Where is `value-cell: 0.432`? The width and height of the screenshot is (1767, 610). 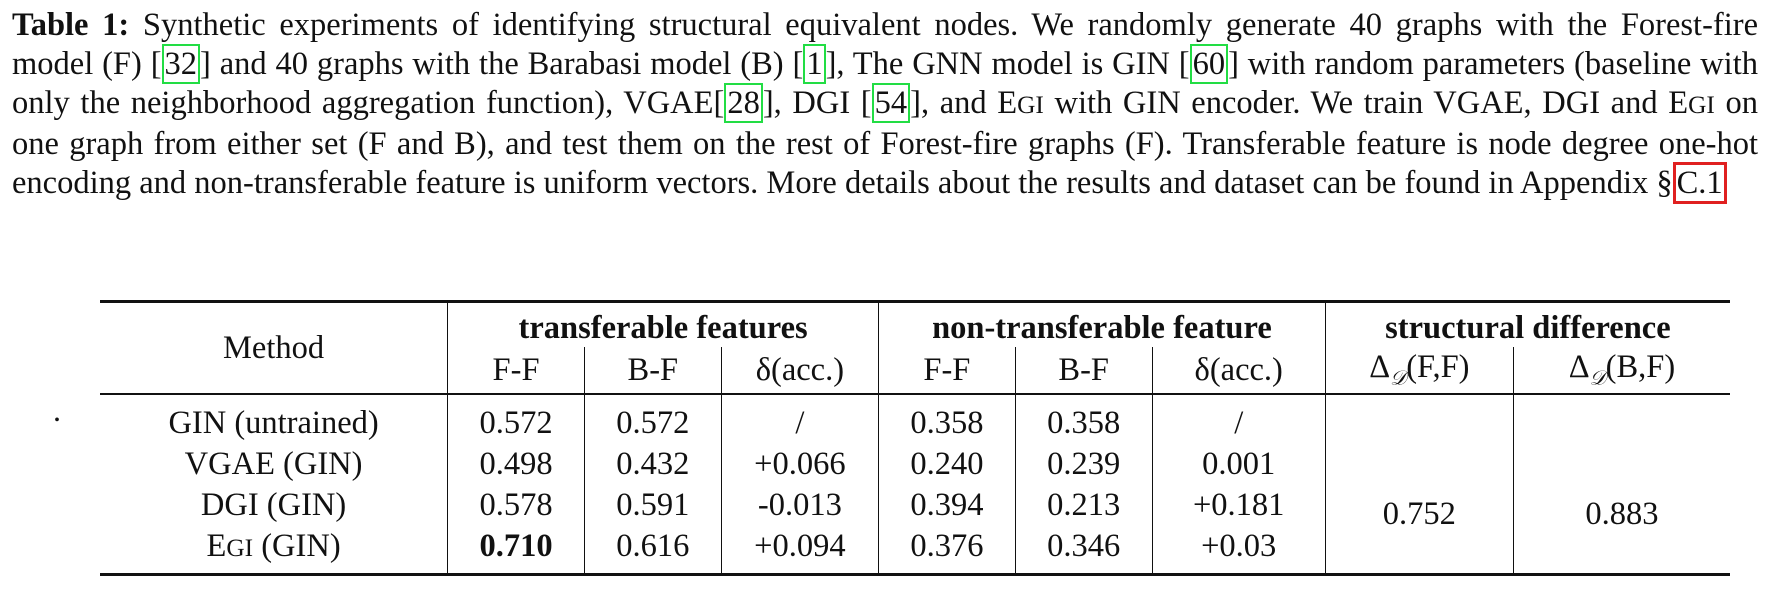 value-cell: 0.432 is located at coordinates (652, 464).